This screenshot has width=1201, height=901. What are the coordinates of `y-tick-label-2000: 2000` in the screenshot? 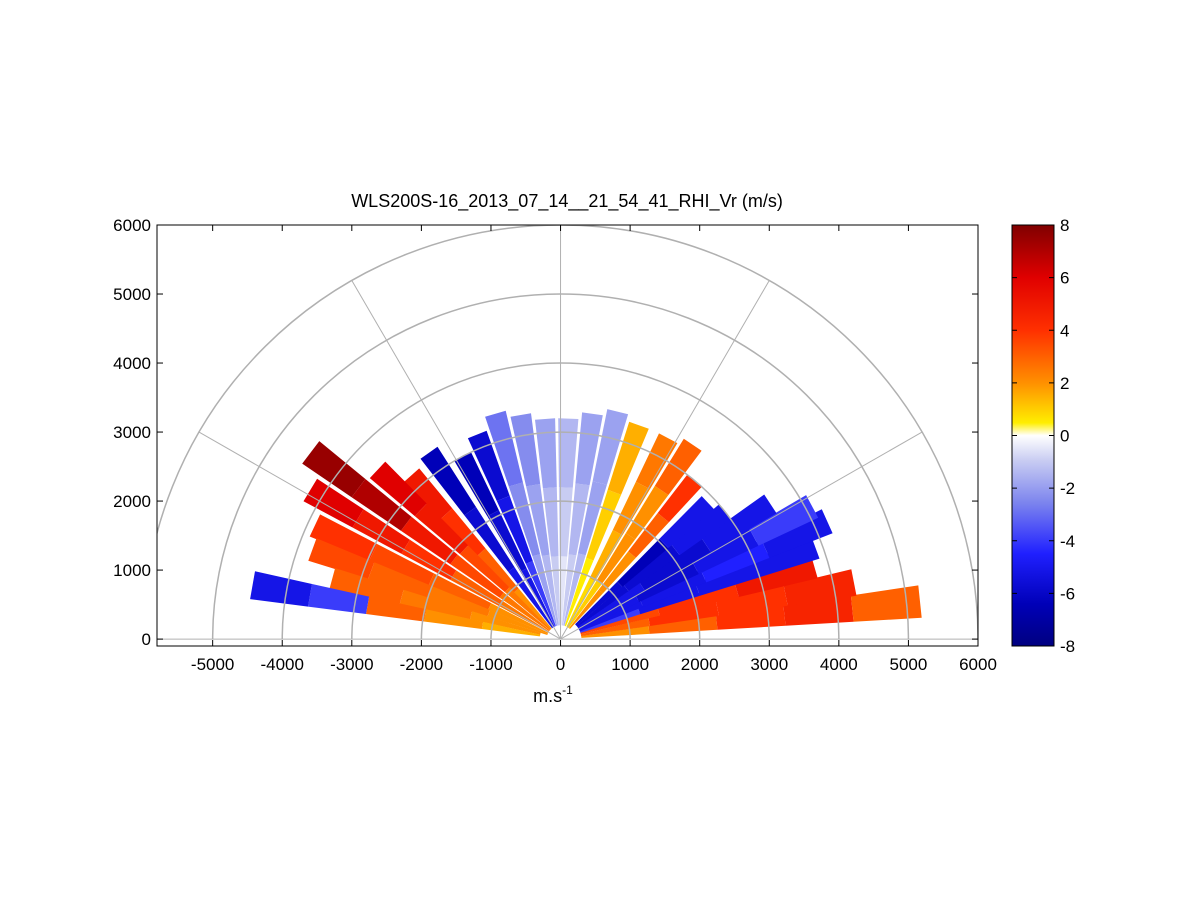 It's located at (132, 501).